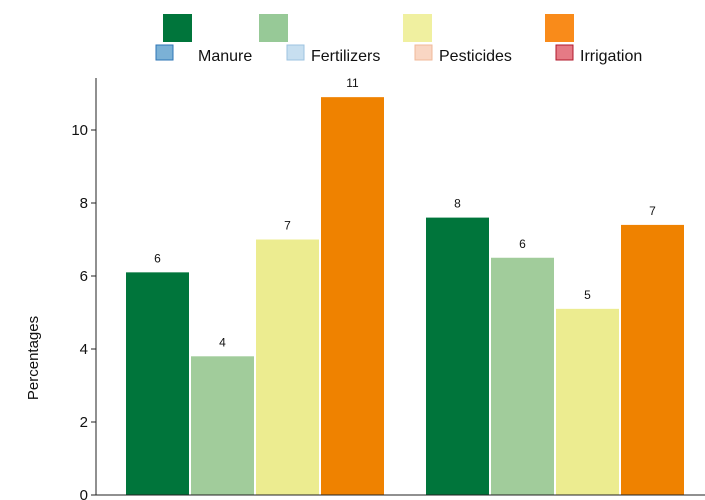 This screenshot has height=500, width=705. I want to click on y-tick-label: 4, so click(84, 349).